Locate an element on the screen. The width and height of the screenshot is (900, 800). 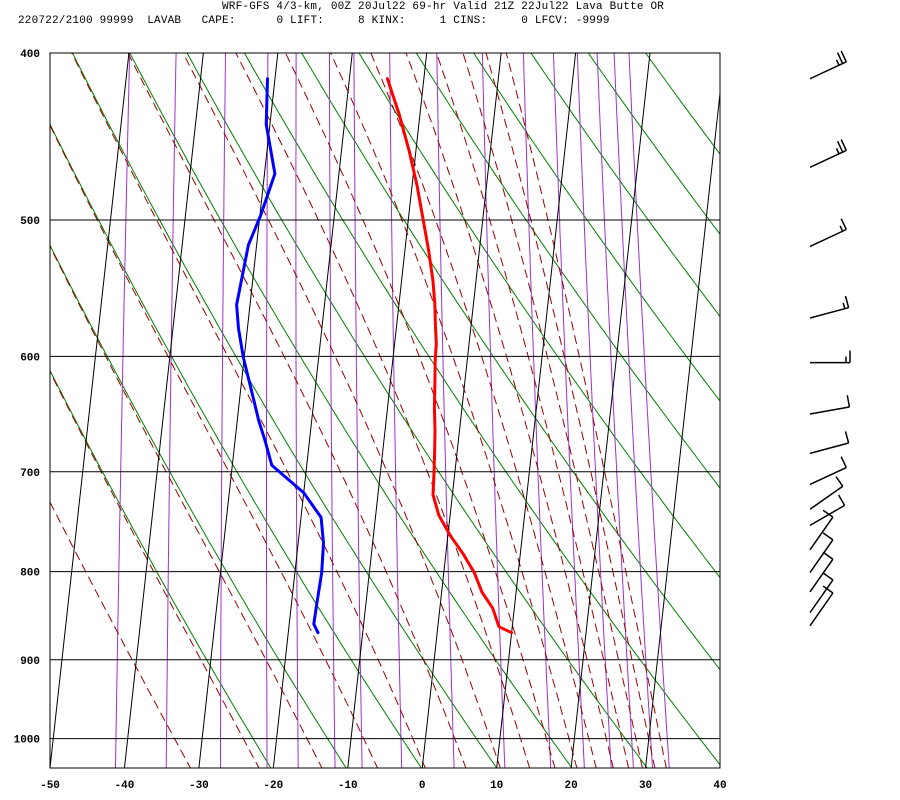
x-tick-label: -30 is located at coordinates (199, 786).